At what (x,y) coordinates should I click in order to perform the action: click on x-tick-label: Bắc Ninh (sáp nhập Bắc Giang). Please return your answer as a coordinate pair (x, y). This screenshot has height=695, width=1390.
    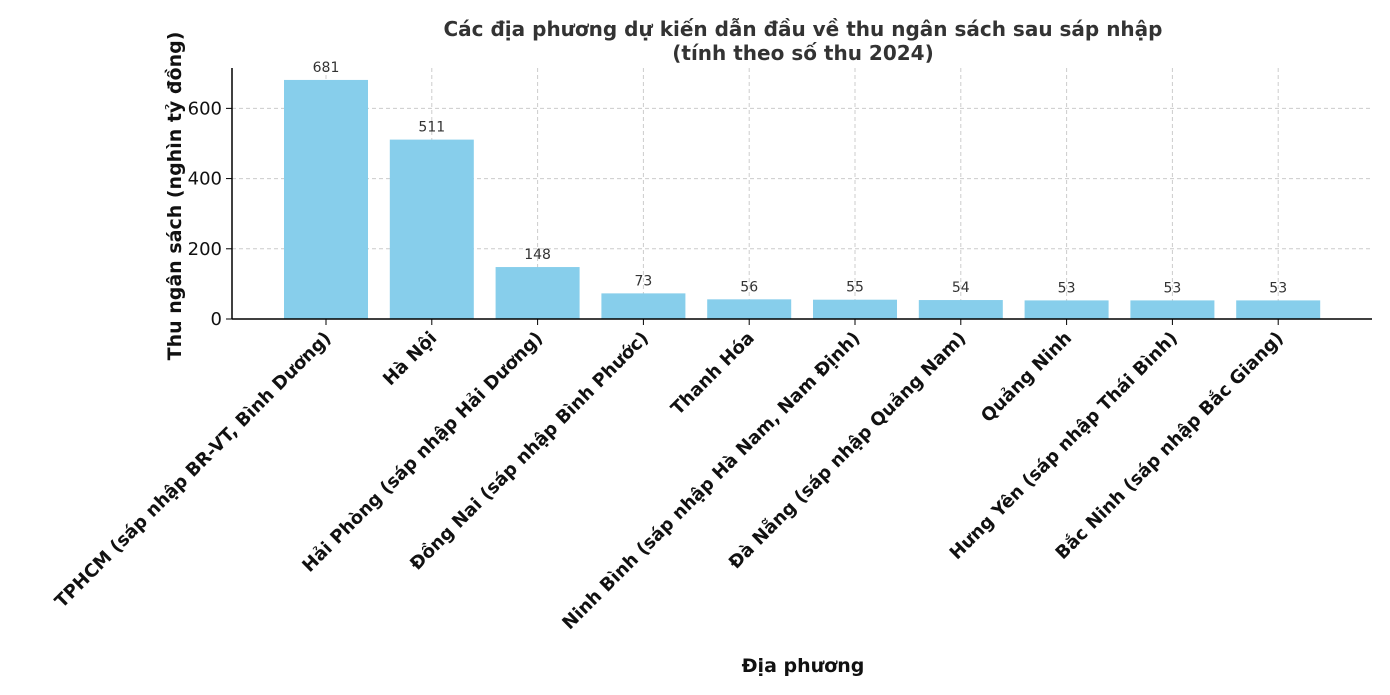
    Looking at the image, I should click on (1170, 446).